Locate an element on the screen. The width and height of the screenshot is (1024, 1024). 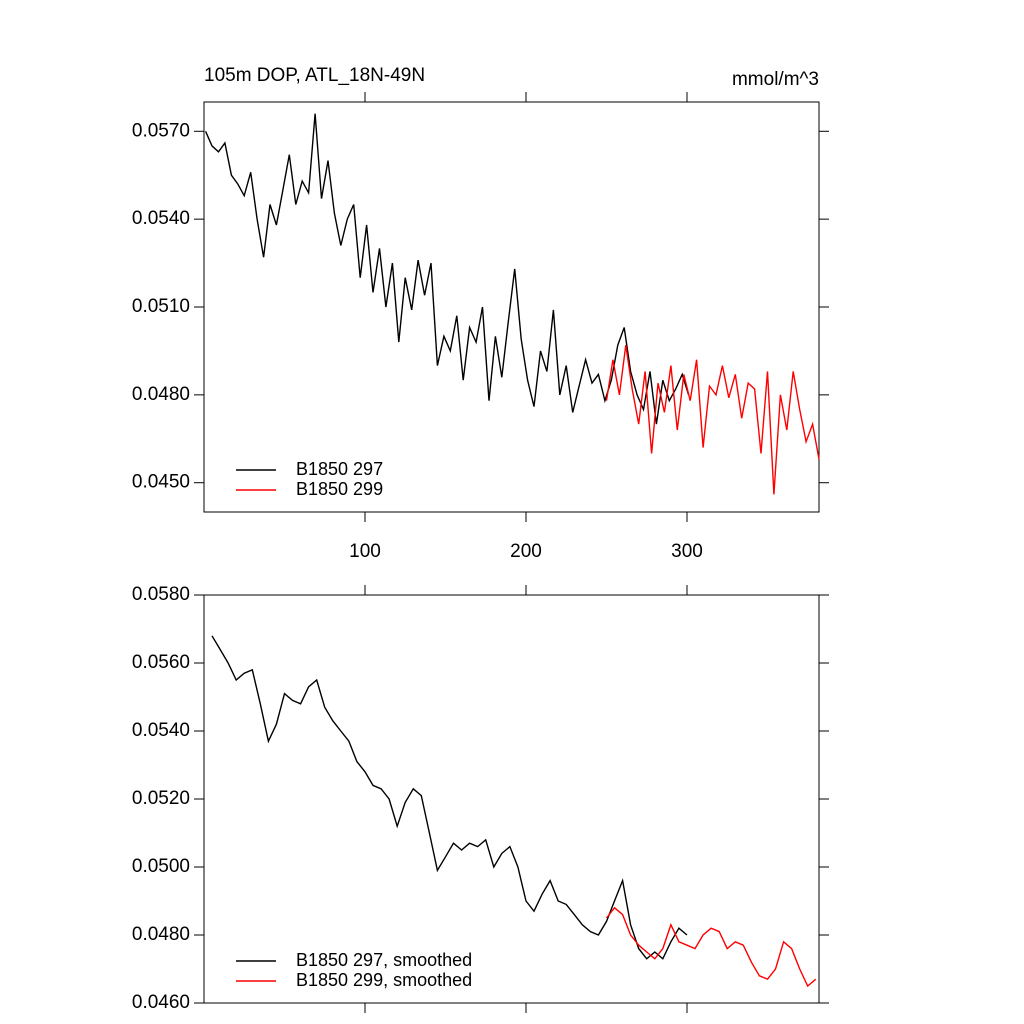
y-tick-label: 0.0580 is located at coordinates (161, 594).